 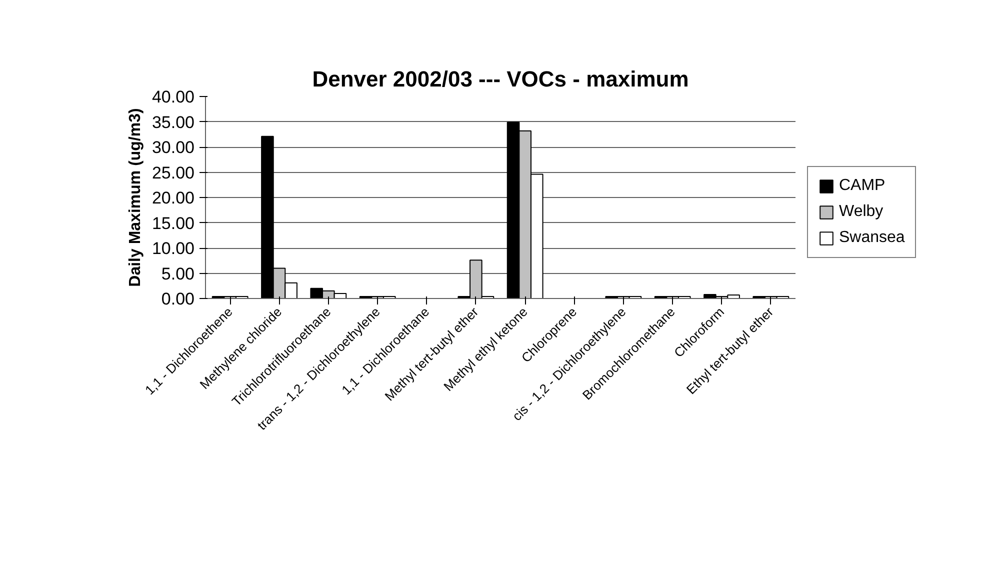 What do you see at coordinates (173, 172) in the screenshot?
I see `y-tick-label: 25.00` at bounding box center [173, 172].